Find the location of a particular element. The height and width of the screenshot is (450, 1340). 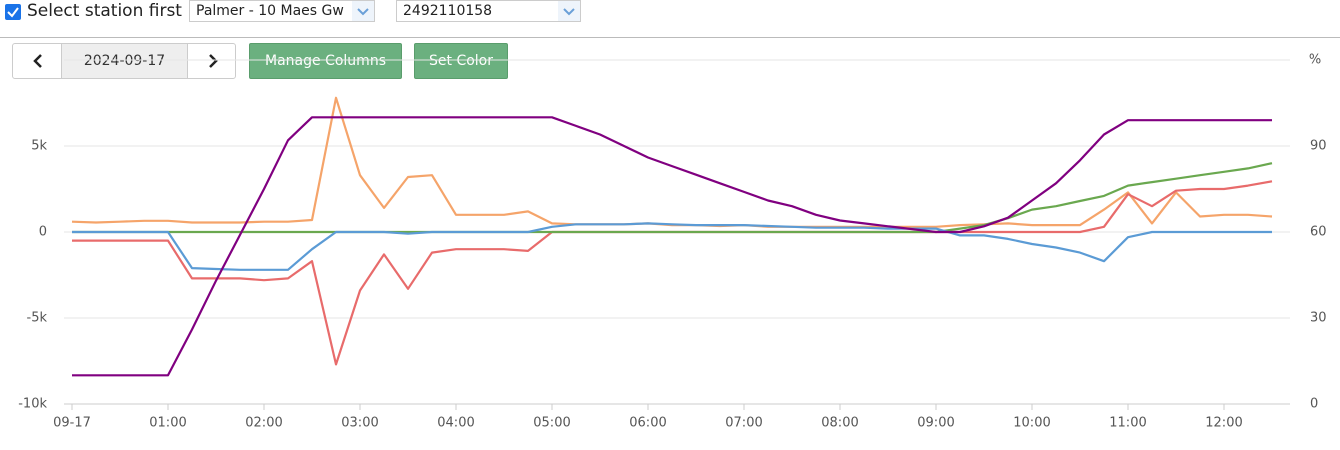

y-tick-label: 0 is located at coordinates (43, 232).